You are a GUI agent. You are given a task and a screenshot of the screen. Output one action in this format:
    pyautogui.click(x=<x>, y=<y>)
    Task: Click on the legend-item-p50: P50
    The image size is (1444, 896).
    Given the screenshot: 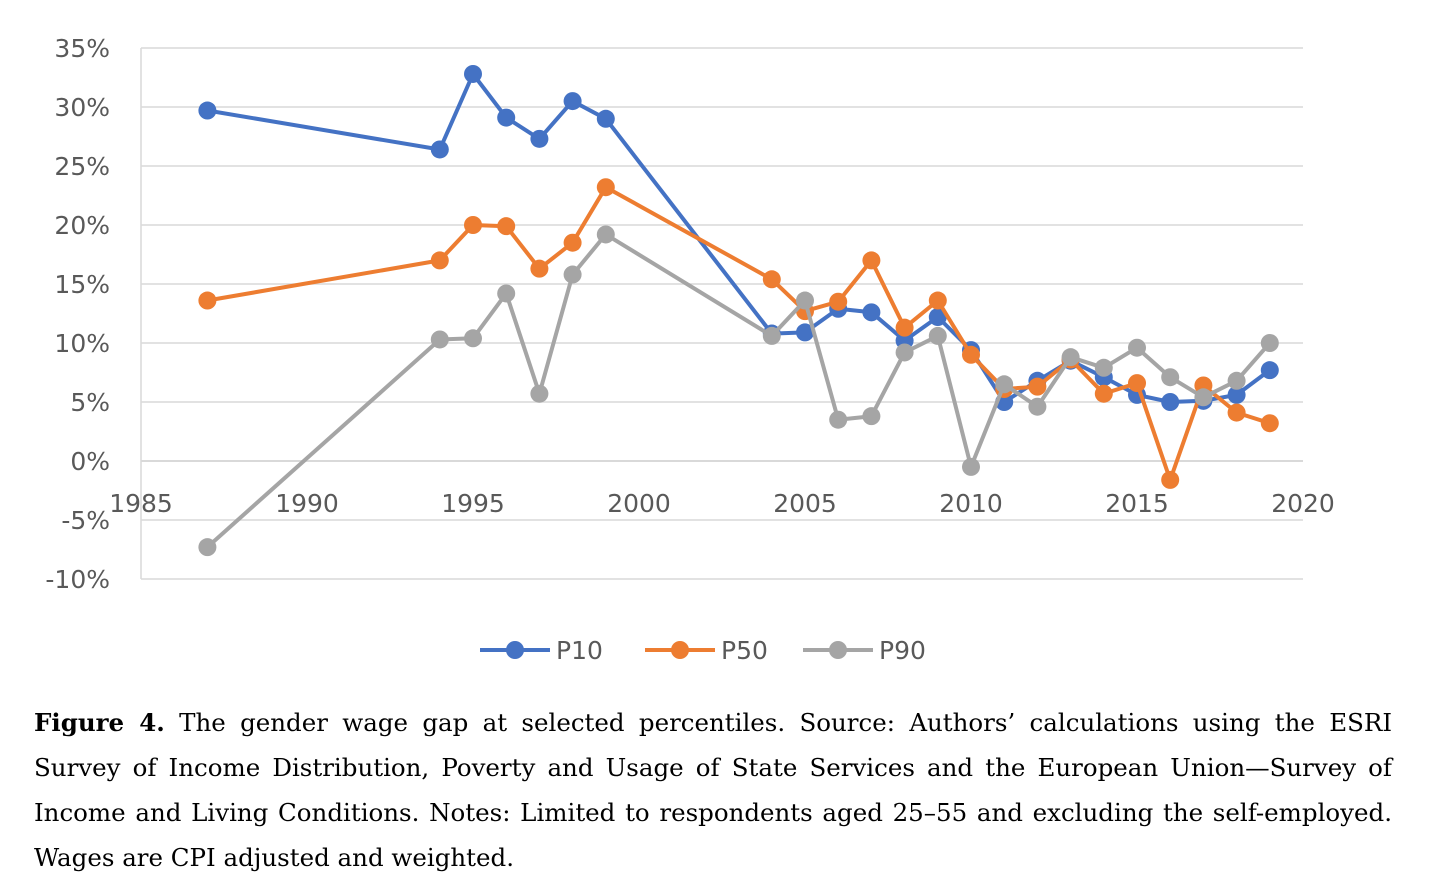 What is the action you would take?
    pyautogui.click(x=706, y=650)
    